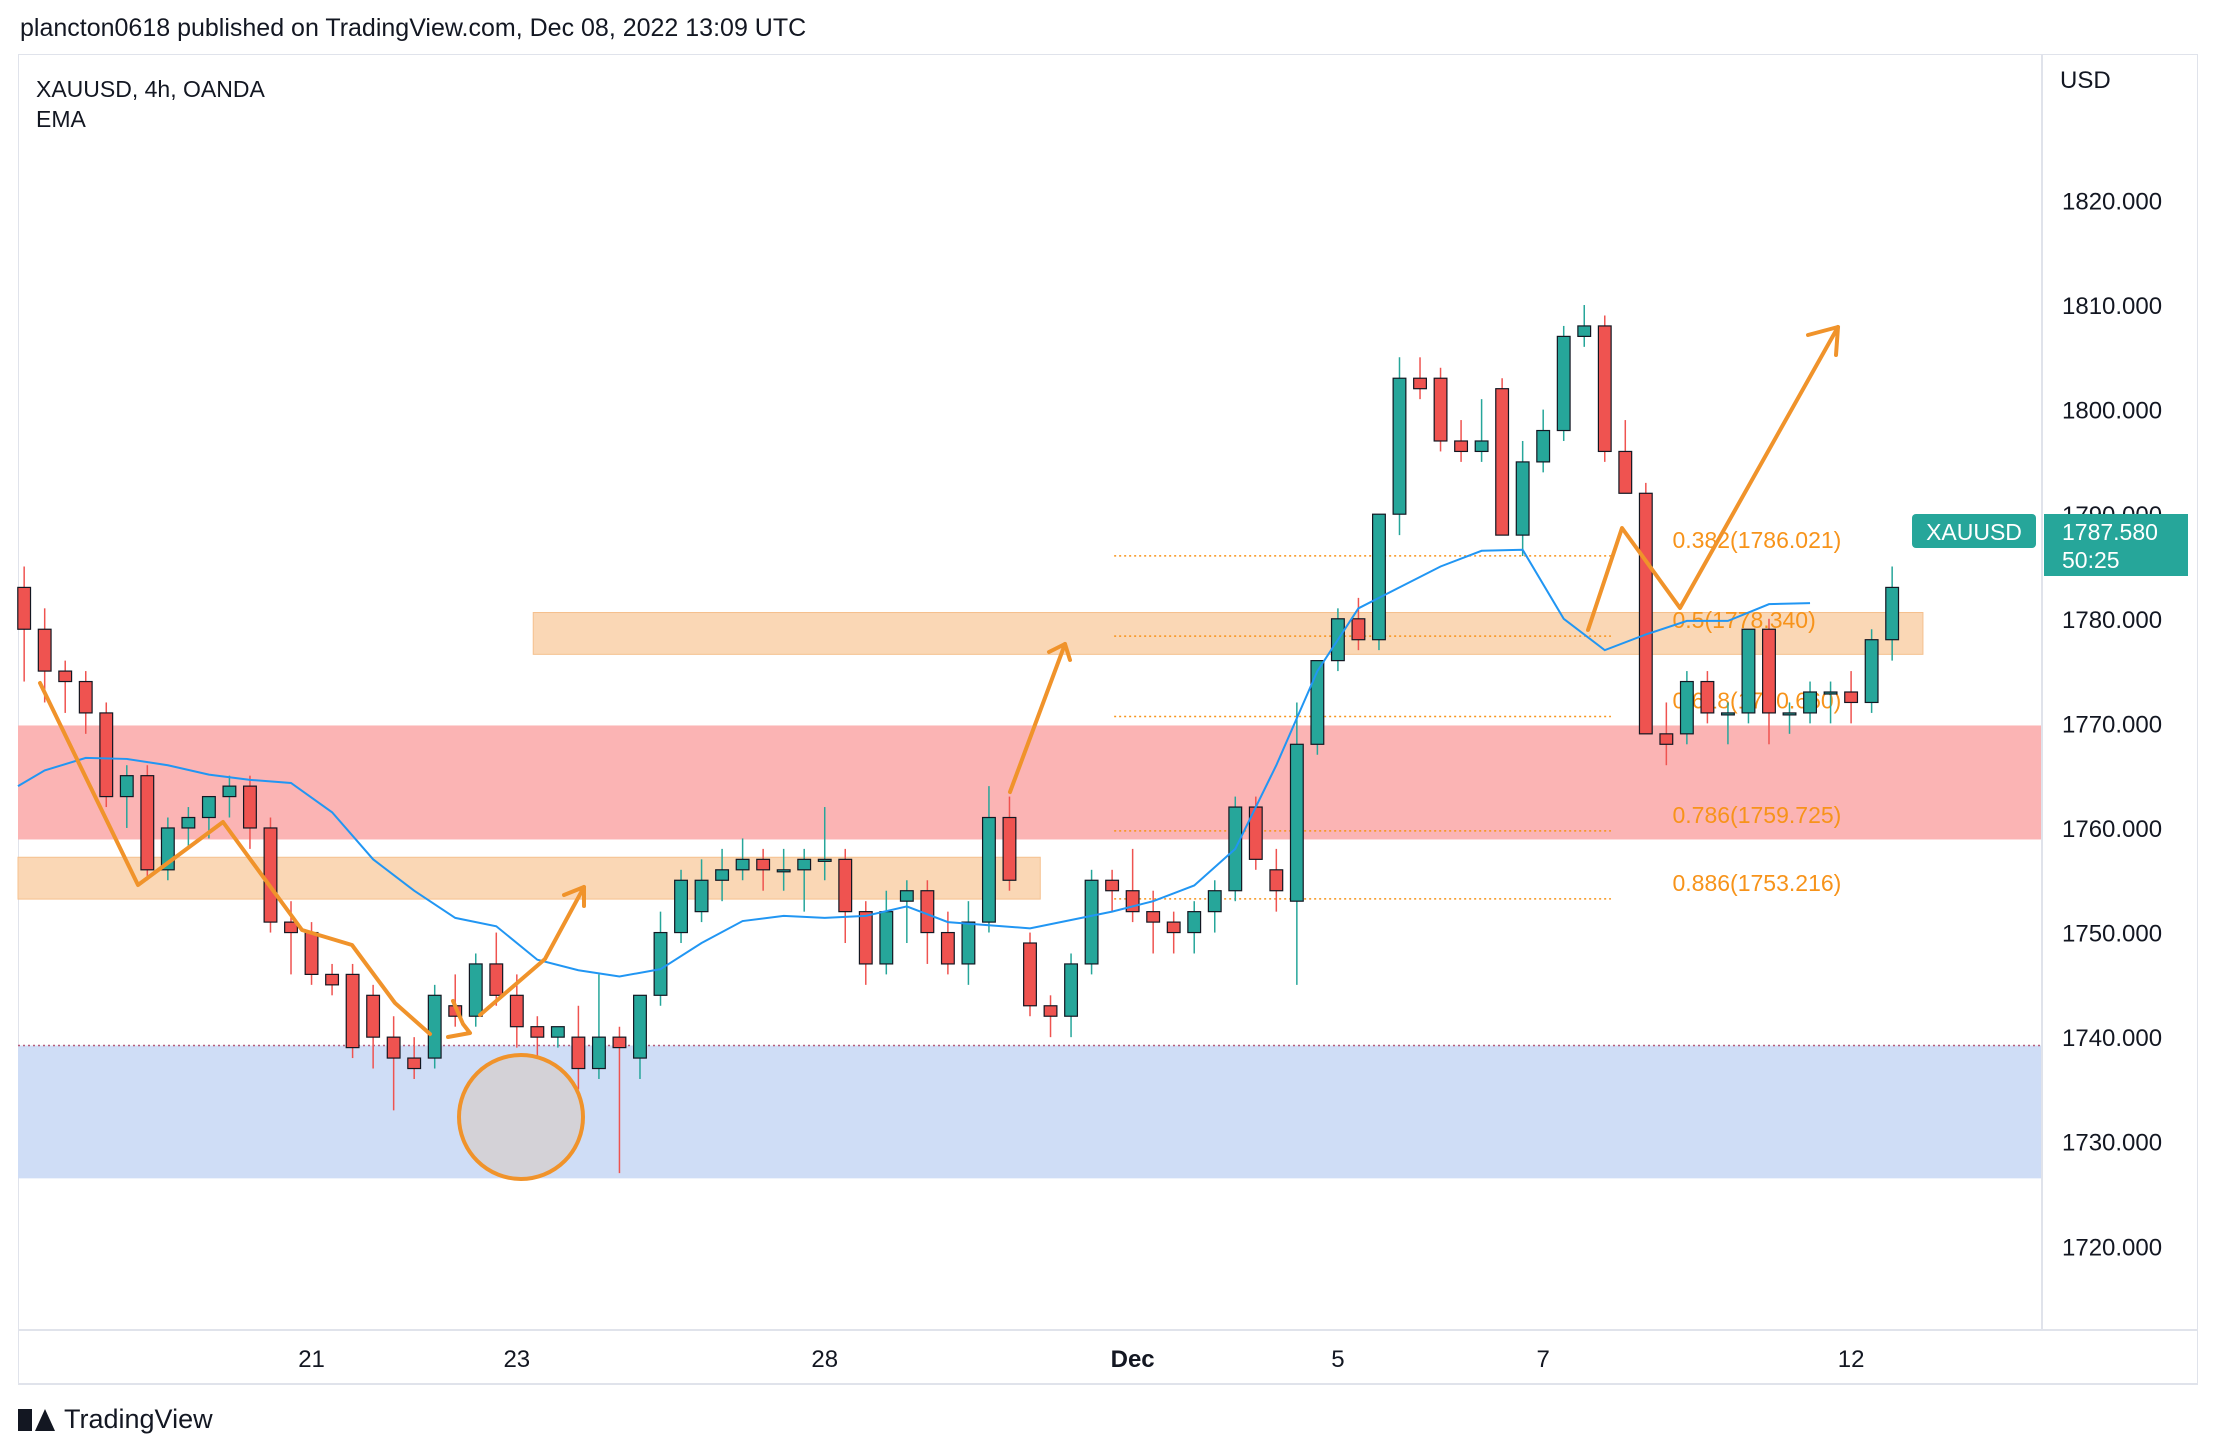  Describe the element at coordinates (2112, 1143) in the screenshot. I see `price-tick-label: 1730.000` at that location.